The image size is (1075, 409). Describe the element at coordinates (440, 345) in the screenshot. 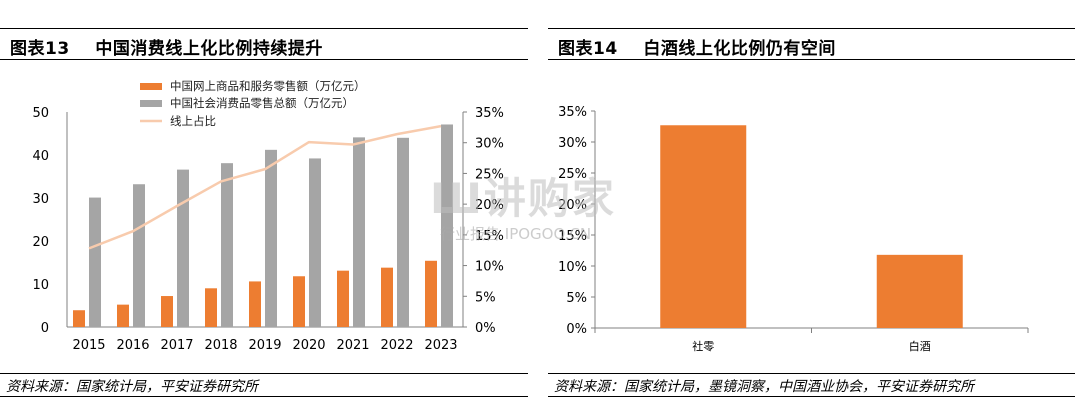

I see `x-tick-label: 2023` at that location.